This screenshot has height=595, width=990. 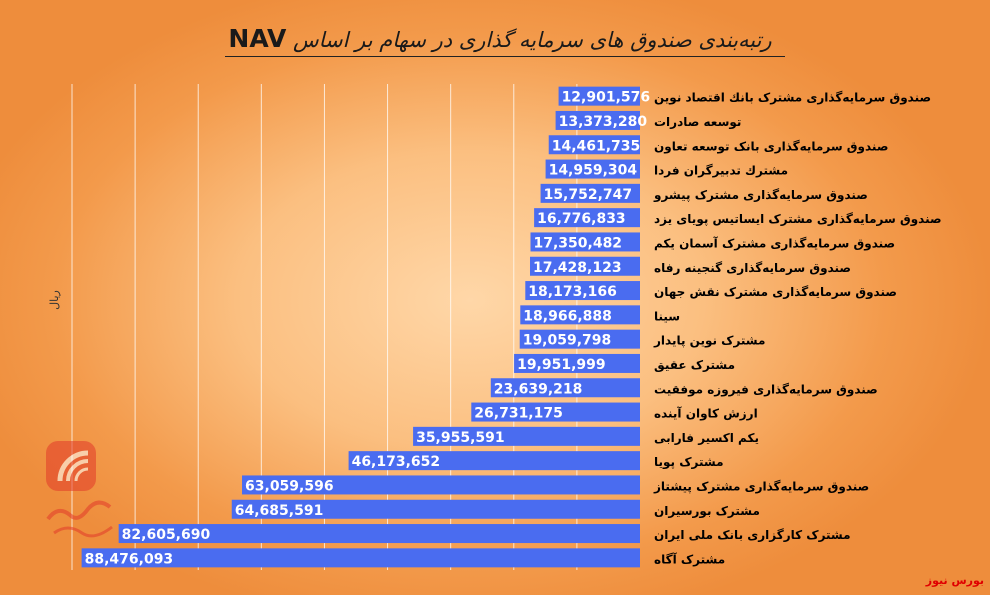 What do you see at coordinates (581, 219) in the screenshot?
I see `bar-value-label: 16,776,833` at bounding box center [581, 219].